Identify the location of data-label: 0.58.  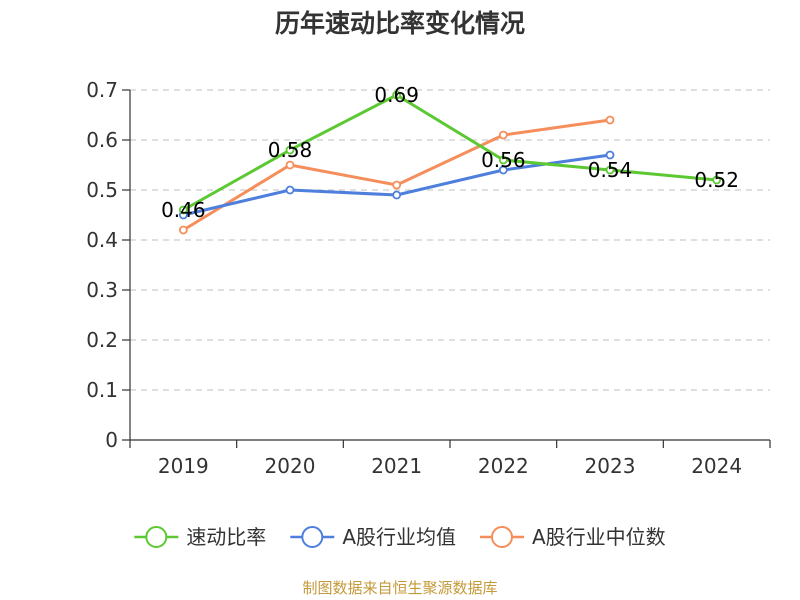
(290, 150).